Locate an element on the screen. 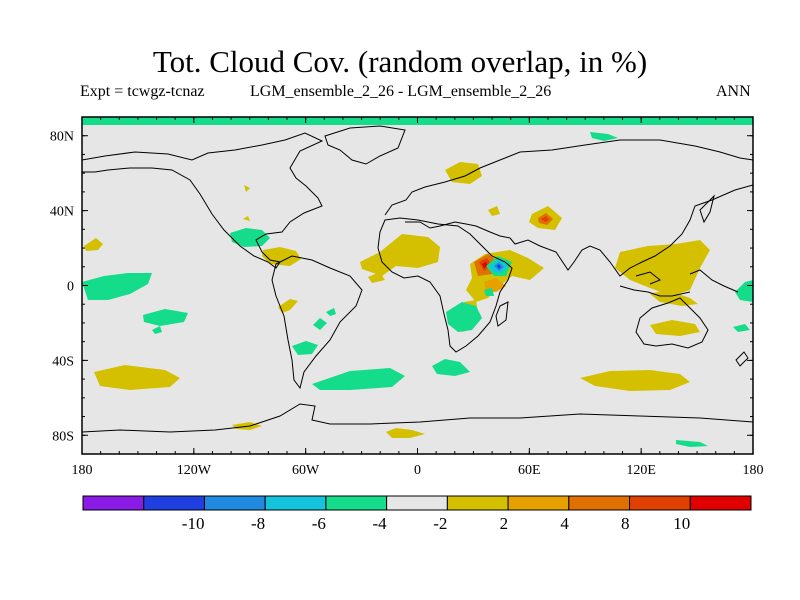  map-title: Tot. Cloud Cov. (random overlap, in %) is located at coordinates (400, 61).